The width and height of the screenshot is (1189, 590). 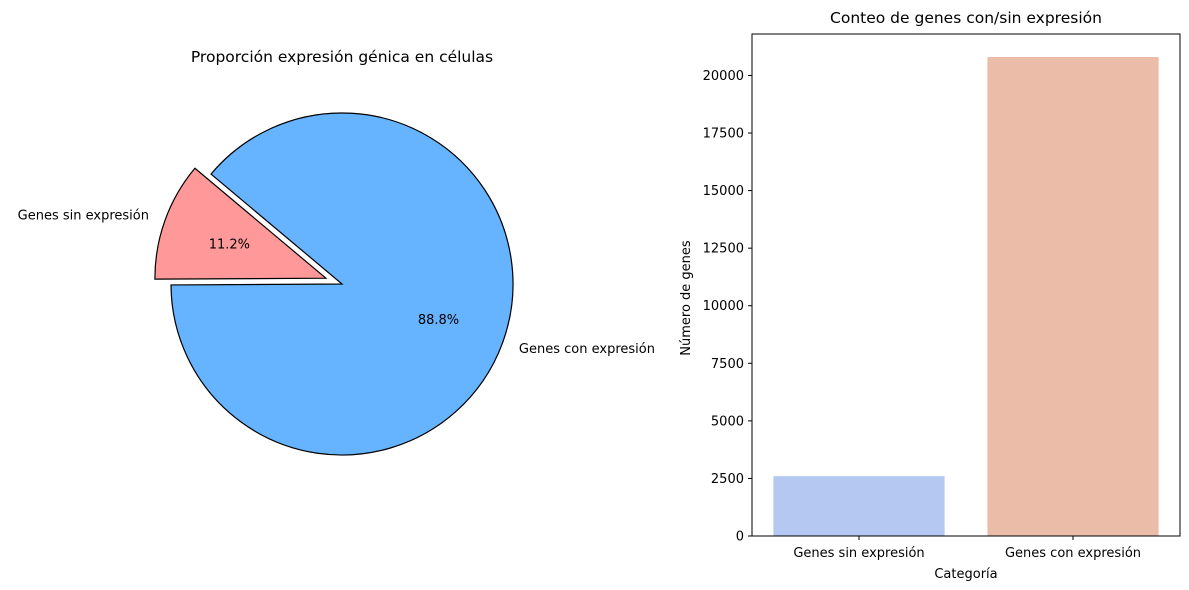 What do you see at coordinates (727, 479) in the screenshot?
I see `y-tick-label-1: 2500` at bounding box center [727, 479].